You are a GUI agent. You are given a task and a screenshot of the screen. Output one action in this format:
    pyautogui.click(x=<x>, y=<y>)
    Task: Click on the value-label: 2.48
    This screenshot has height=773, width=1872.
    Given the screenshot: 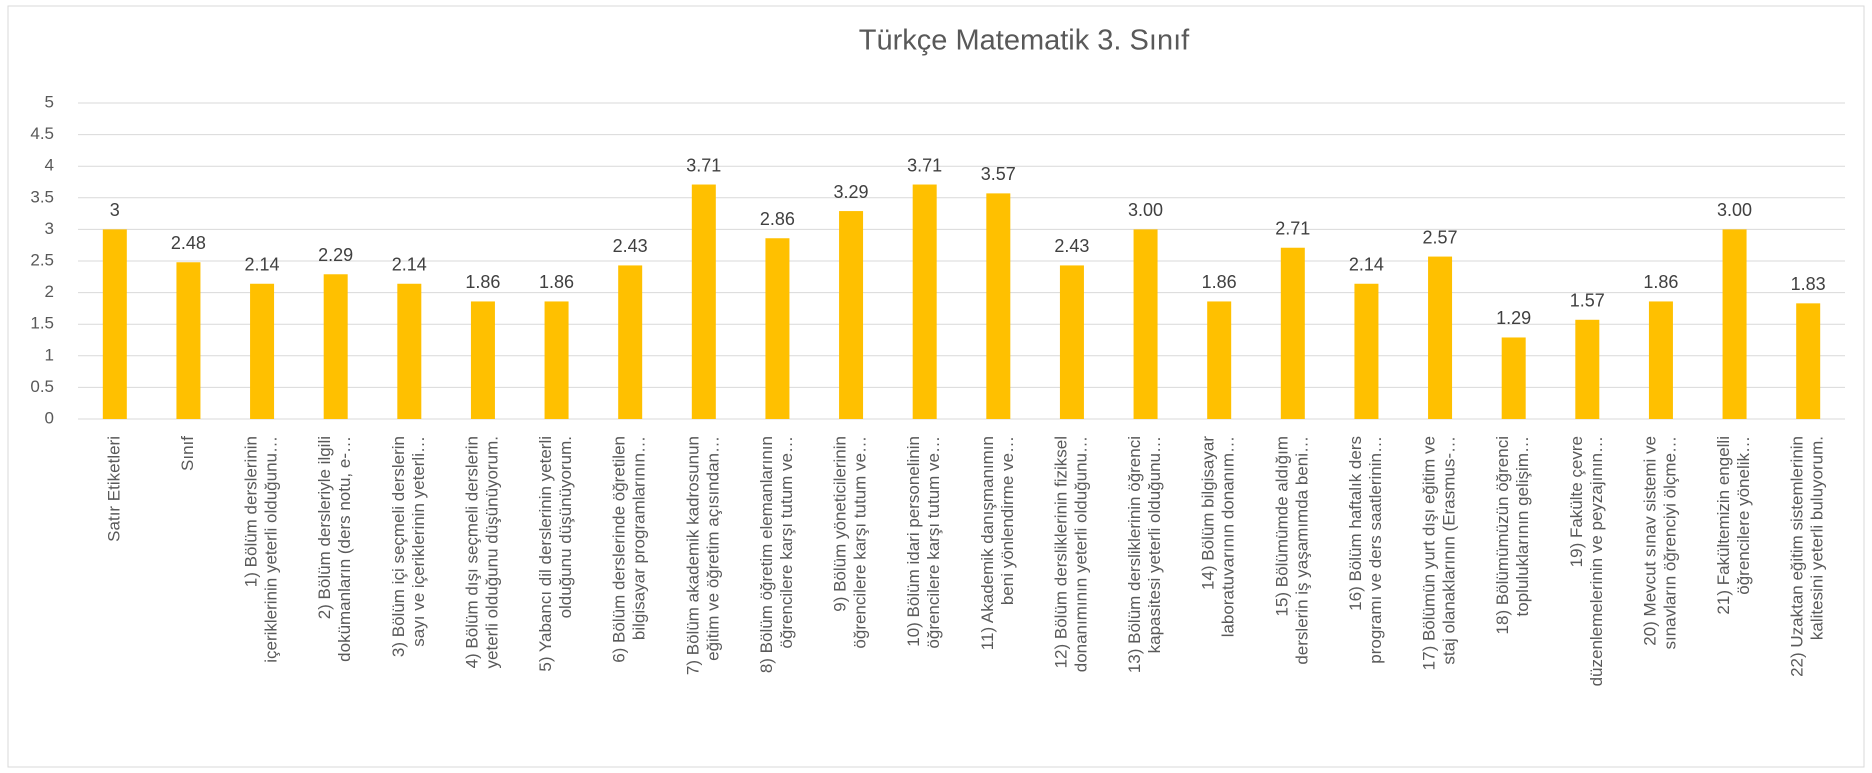 What is the action you would take?
    pyautogui.click(x=188, y=243)
    